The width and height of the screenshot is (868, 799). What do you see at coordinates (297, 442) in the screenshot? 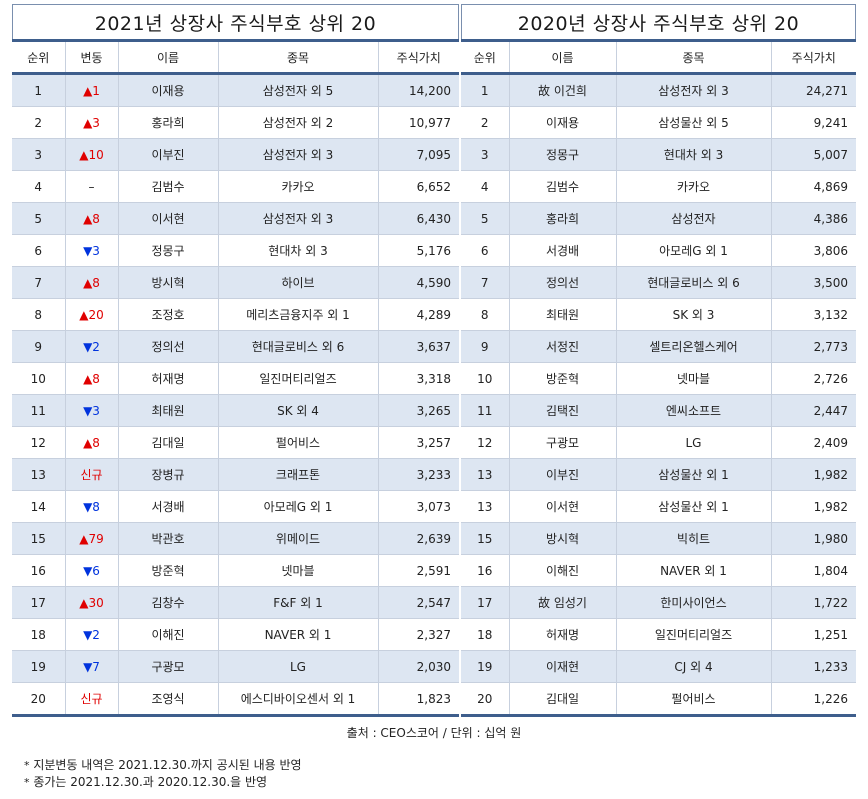
I see `stock-cell: 펄어비스` at bounding box center [297, 442].